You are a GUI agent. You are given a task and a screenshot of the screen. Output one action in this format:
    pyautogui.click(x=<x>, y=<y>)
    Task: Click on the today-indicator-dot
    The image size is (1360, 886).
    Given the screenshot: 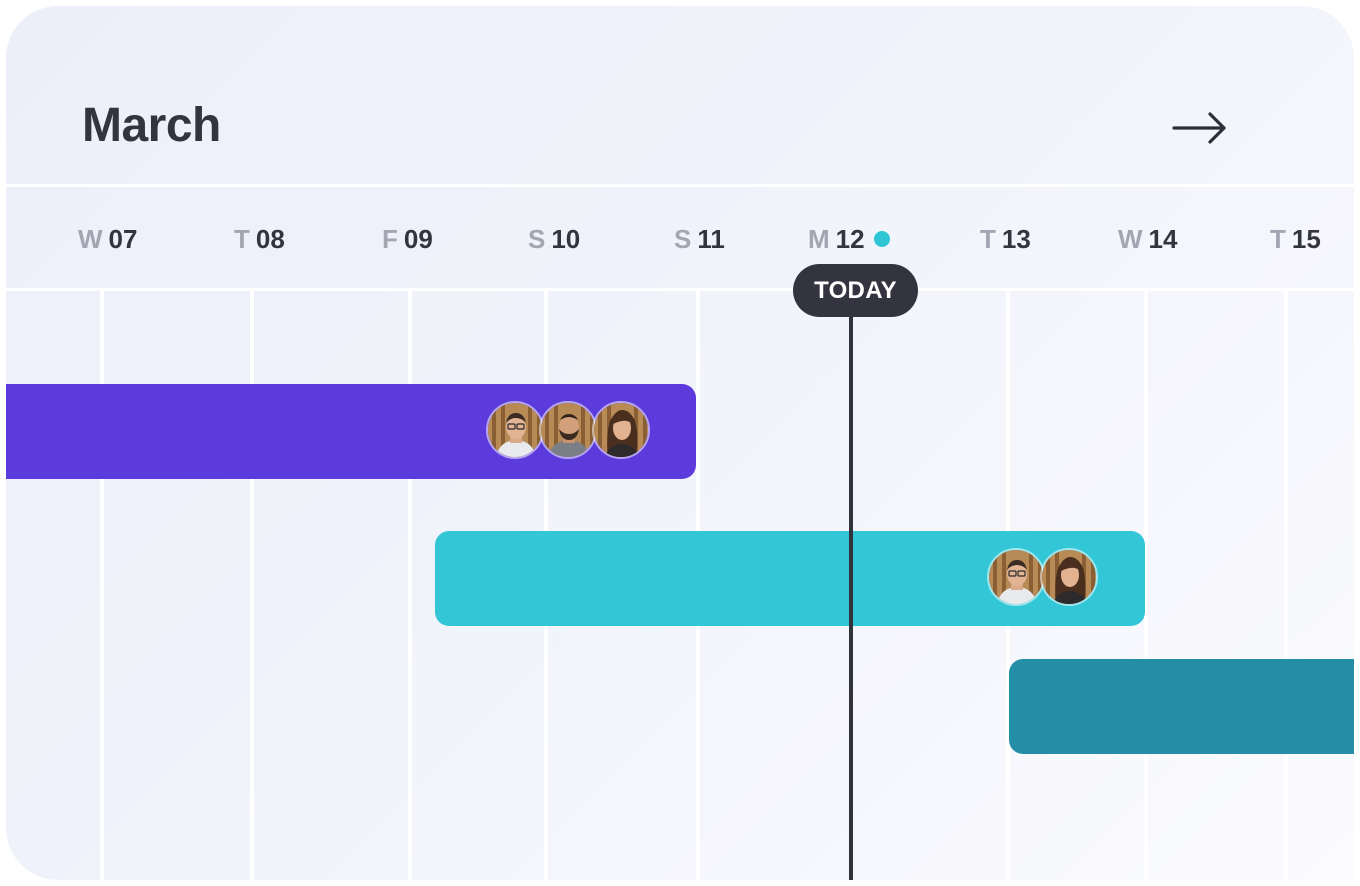 What is the action you would take?
    pyautogui.click(x=882, y=239)
    